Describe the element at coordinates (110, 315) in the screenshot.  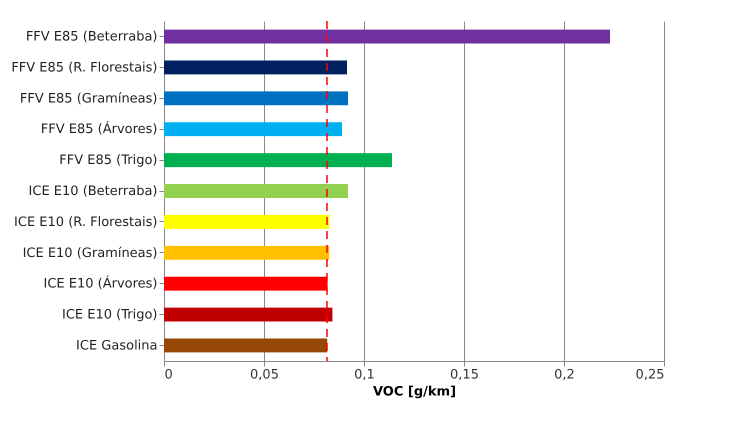
I see `y-tick-label: ICE E10 (Trigo)` at that location.